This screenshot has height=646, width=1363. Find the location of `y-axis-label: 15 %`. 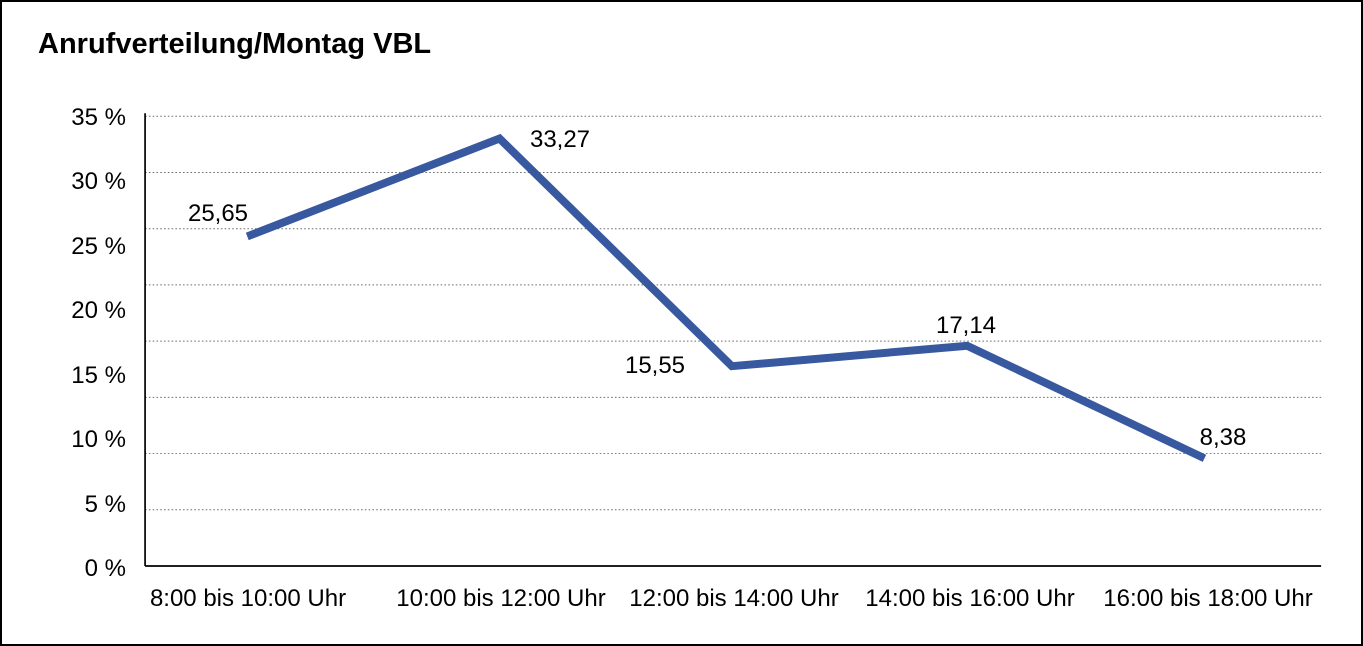

y-axis-label: 15 % is located at coordinates (98, 375).